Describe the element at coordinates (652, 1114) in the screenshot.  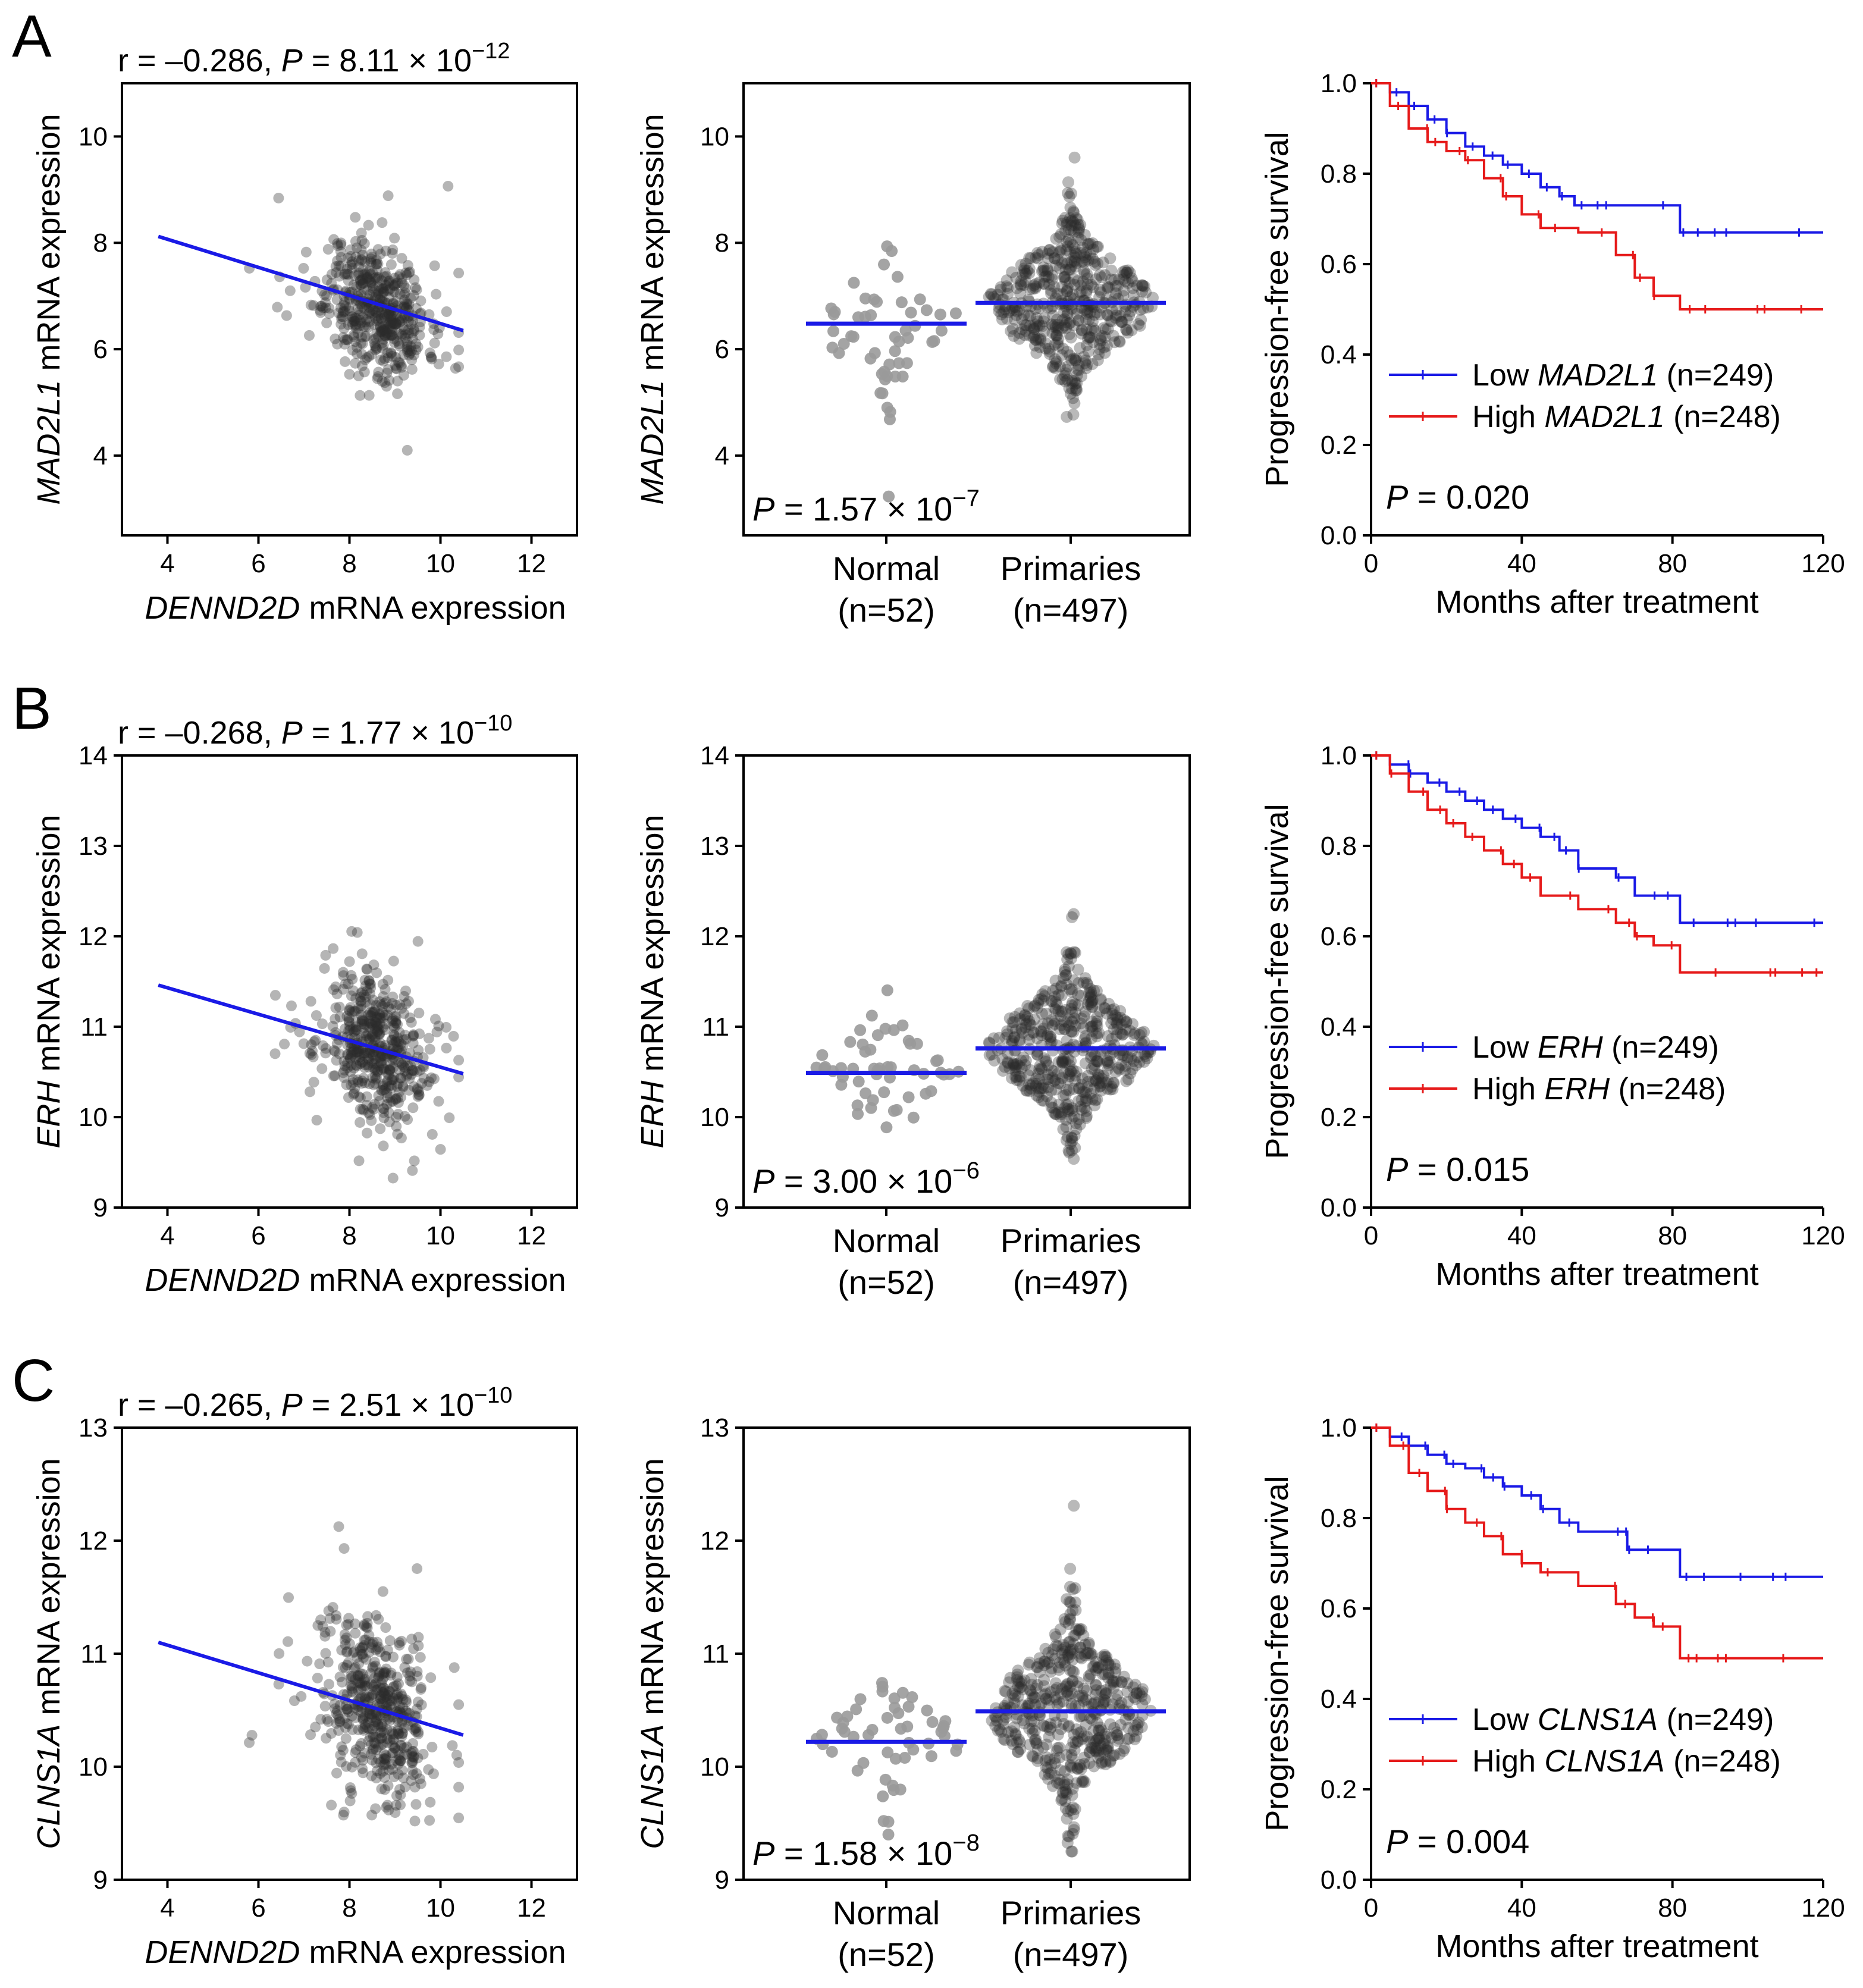
I see `gene-name: ERH` at that location.